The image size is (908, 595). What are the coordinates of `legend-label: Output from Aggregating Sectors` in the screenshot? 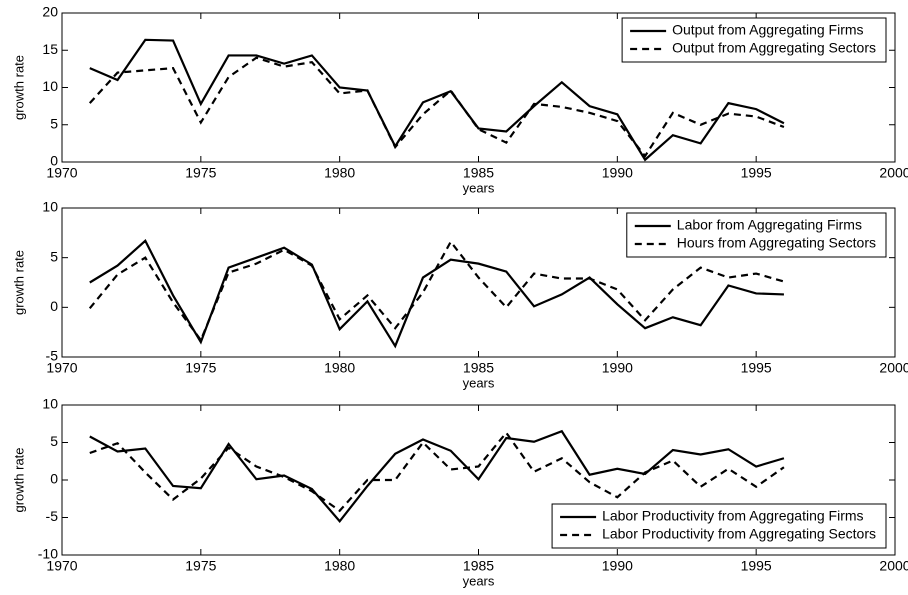 It's located at (774, 48).